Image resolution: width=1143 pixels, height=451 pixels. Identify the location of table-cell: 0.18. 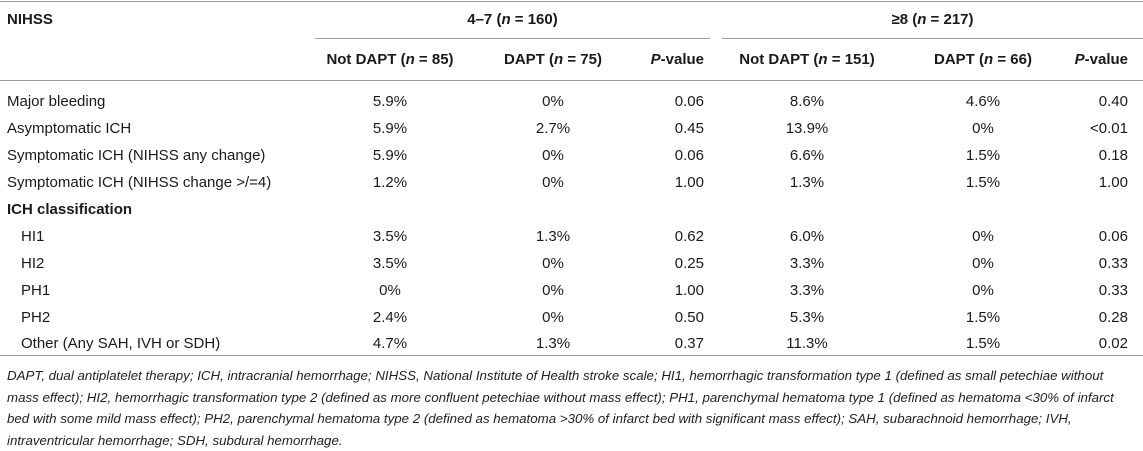
(1113, 155).